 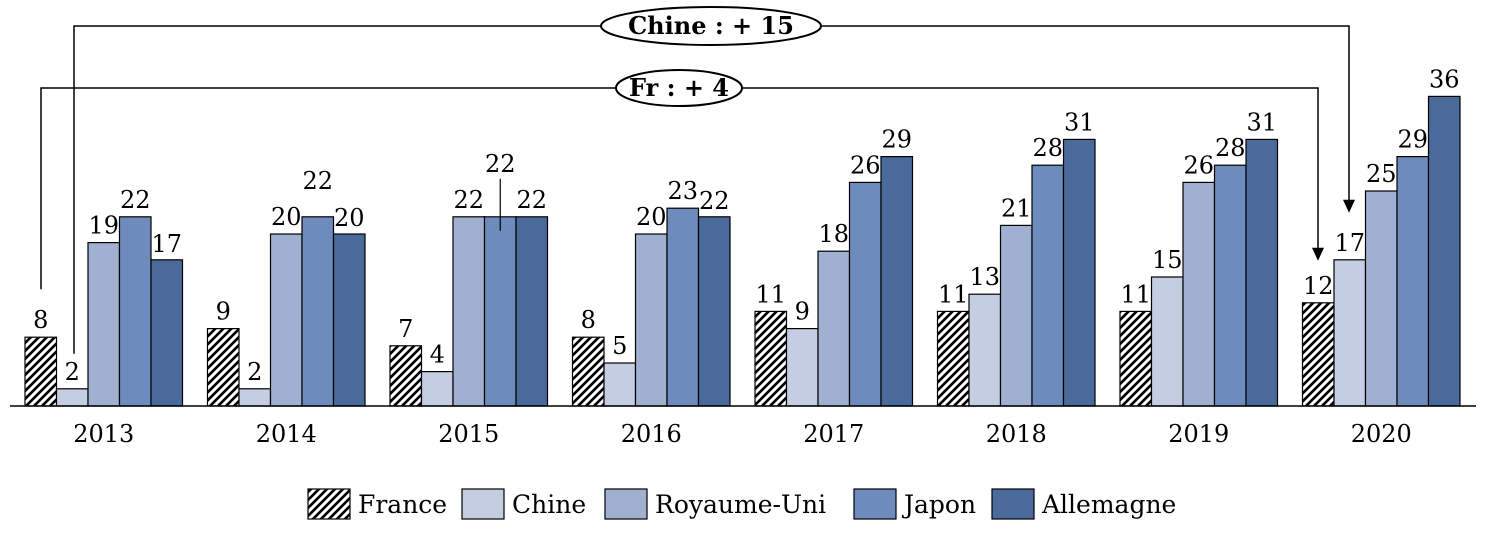 I want to click on bar-chine-2020, so click(x=1350, y=333).